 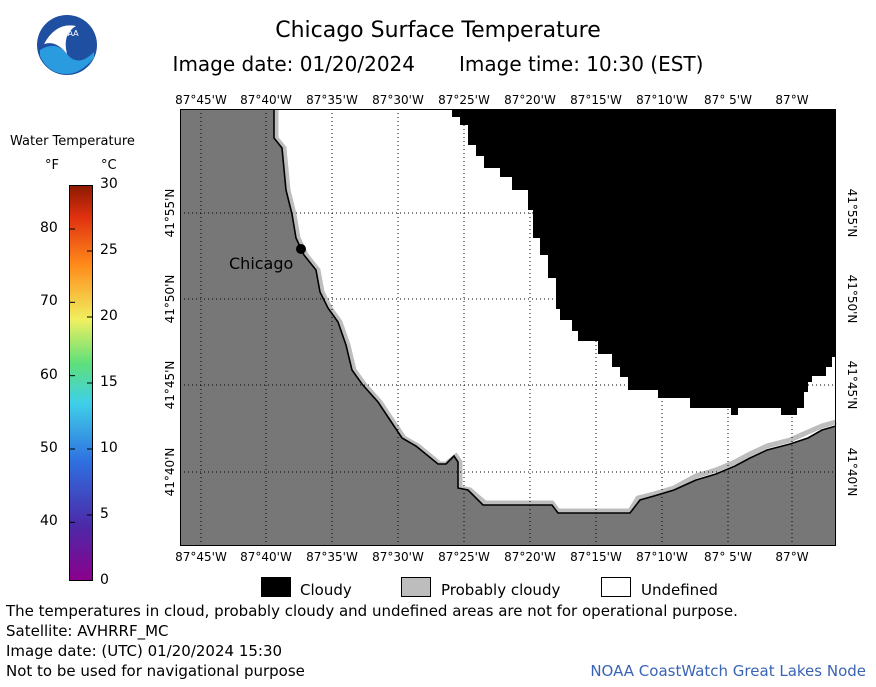 What do you see at coordinates (49, 448) in the screenshot?
I see `fahrenheit-tick-label: 50` at bounding box center [49, 448].